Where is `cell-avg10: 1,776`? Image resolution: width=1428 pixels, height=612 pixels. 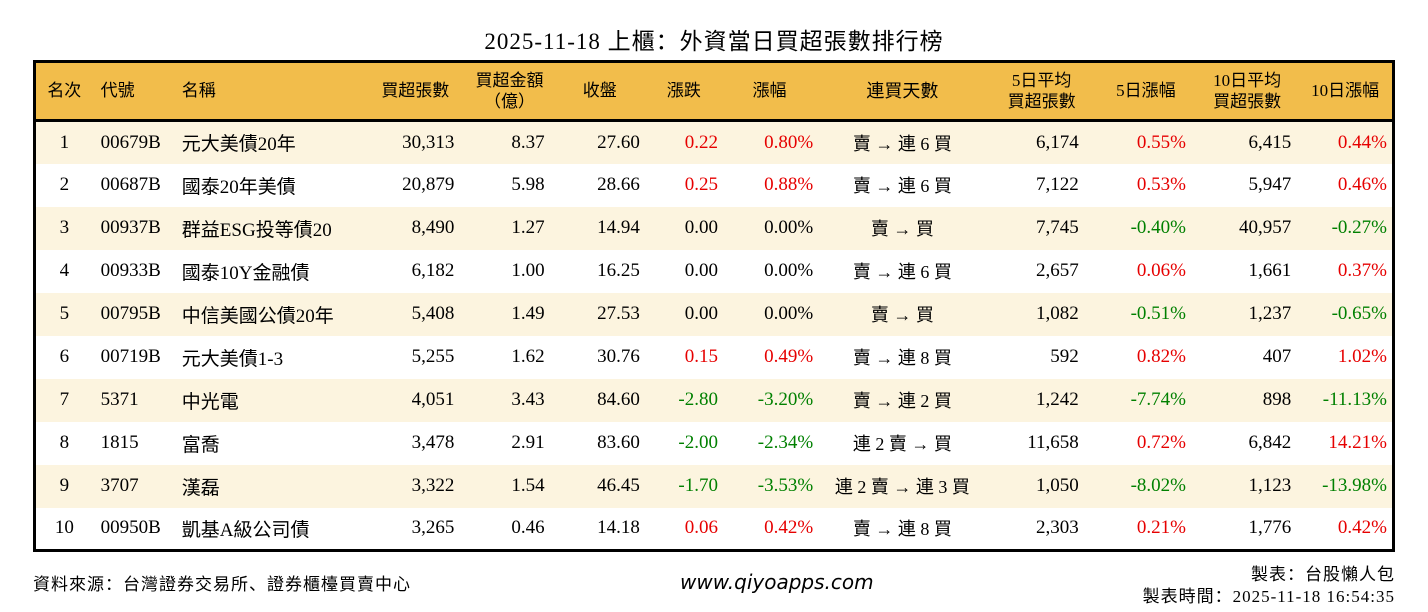 cell-avg10: 1,776 is located at coordinates (1270, 528).